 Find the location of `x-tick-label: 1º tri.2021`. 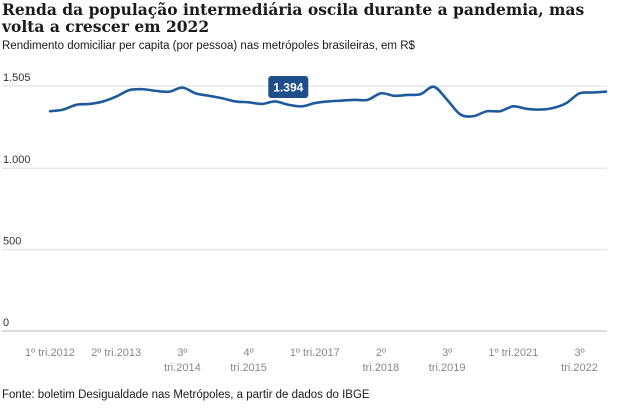

x-tick-label: 1º tri.2021 is located at coordinates (513, 353).